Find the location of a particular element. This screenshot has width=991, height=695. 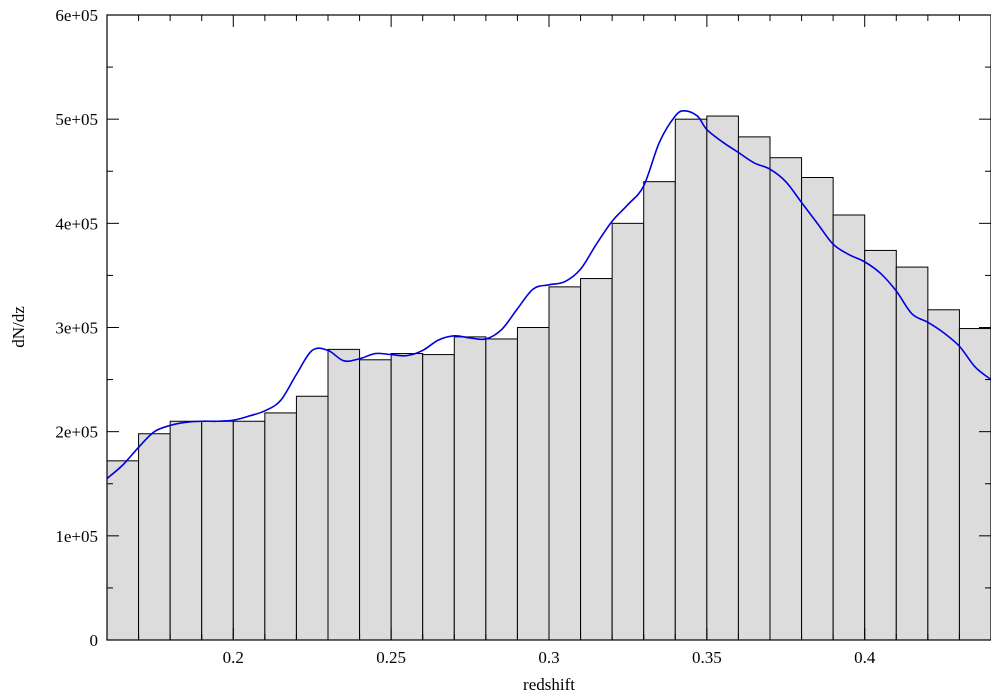

y-tick-label: 5e+05 is located at coordinates (76, 119).